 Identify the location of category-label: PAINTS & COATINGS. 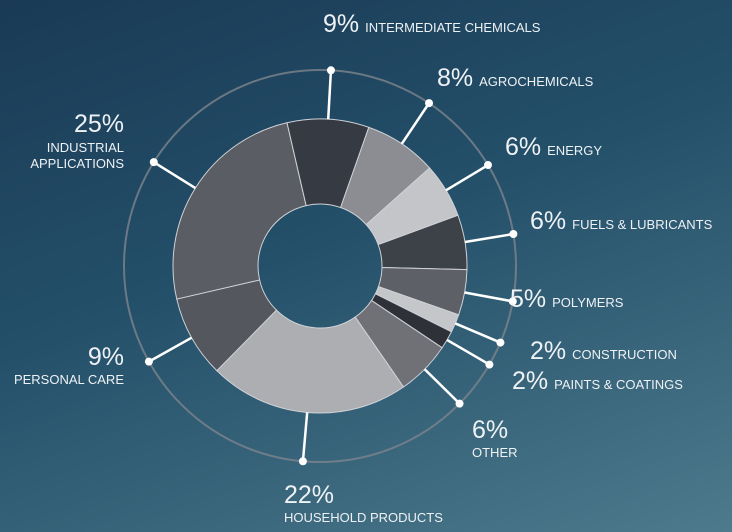
(618, 384).